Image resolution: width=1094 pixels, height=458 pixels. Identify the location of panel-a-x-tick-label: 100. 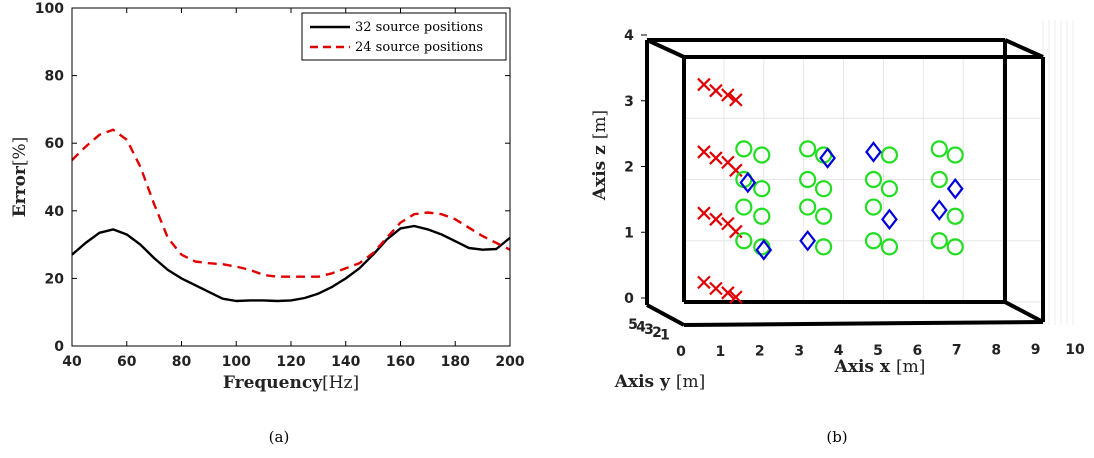
(236, 362).